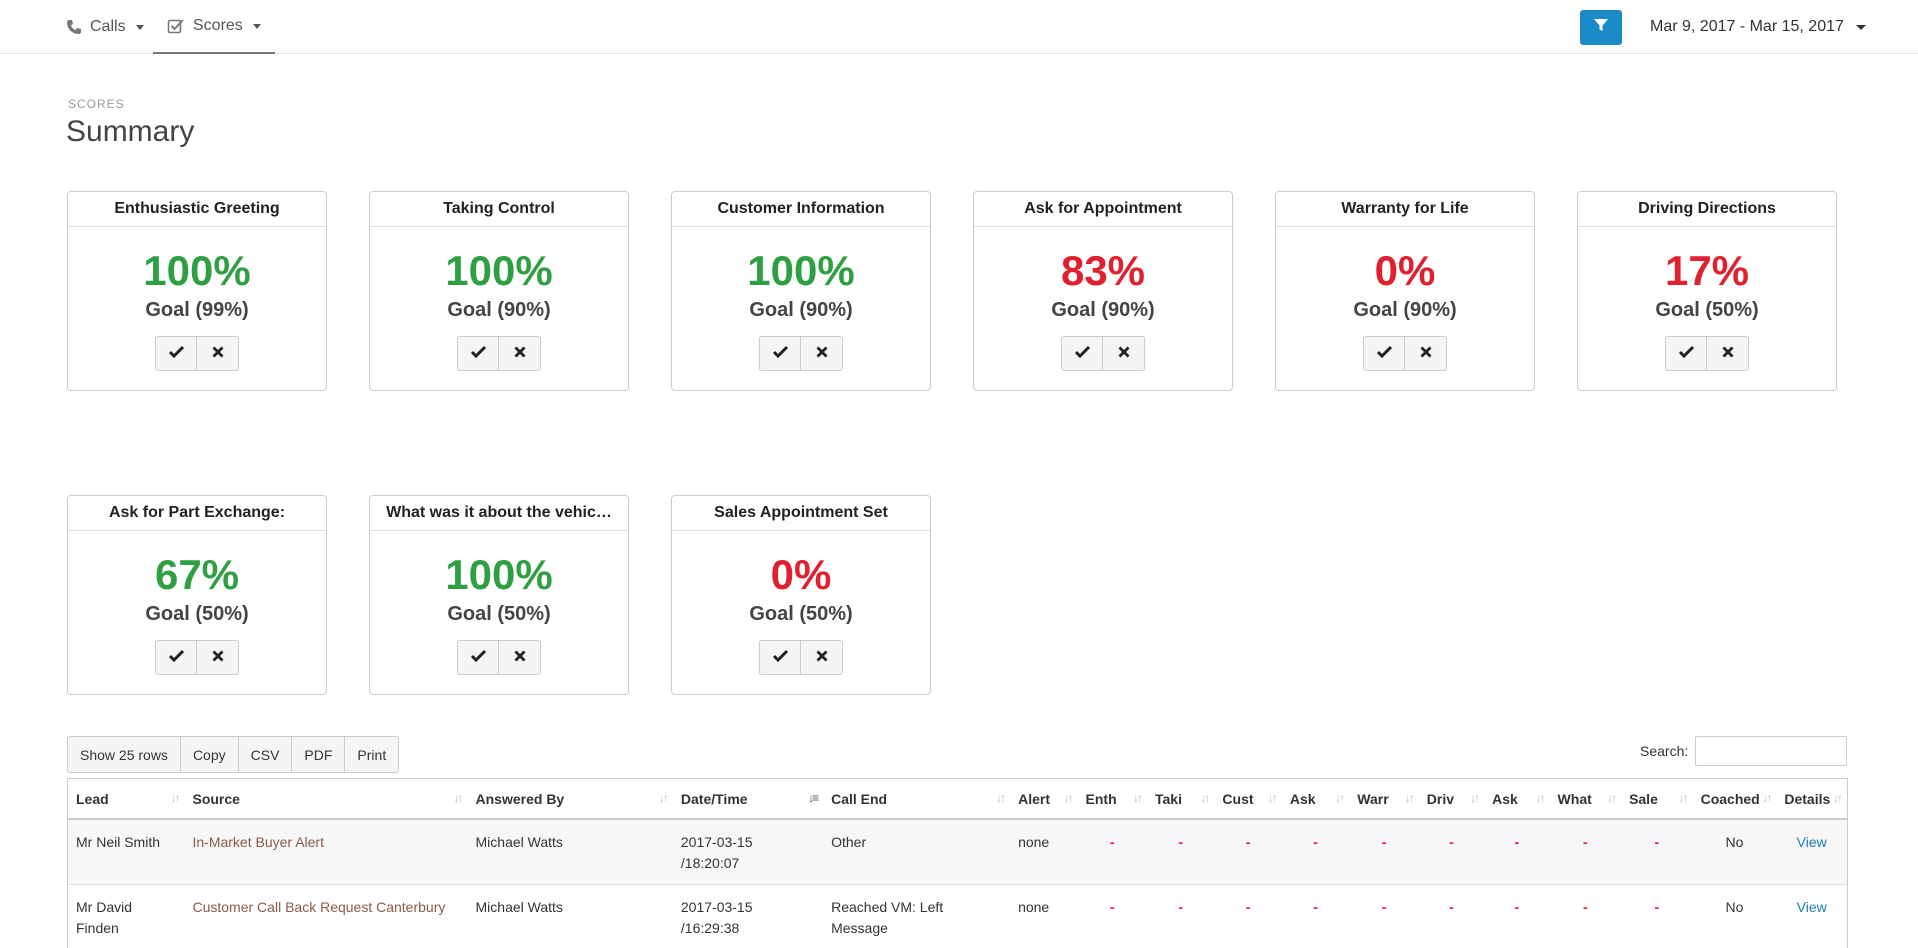 Image resolution: width=1918 pixels, height=948 pixels. Describe the element at coordinates (570, 851) in the screenshot. I see `answered-by-cell: Michael Watts` at that location.